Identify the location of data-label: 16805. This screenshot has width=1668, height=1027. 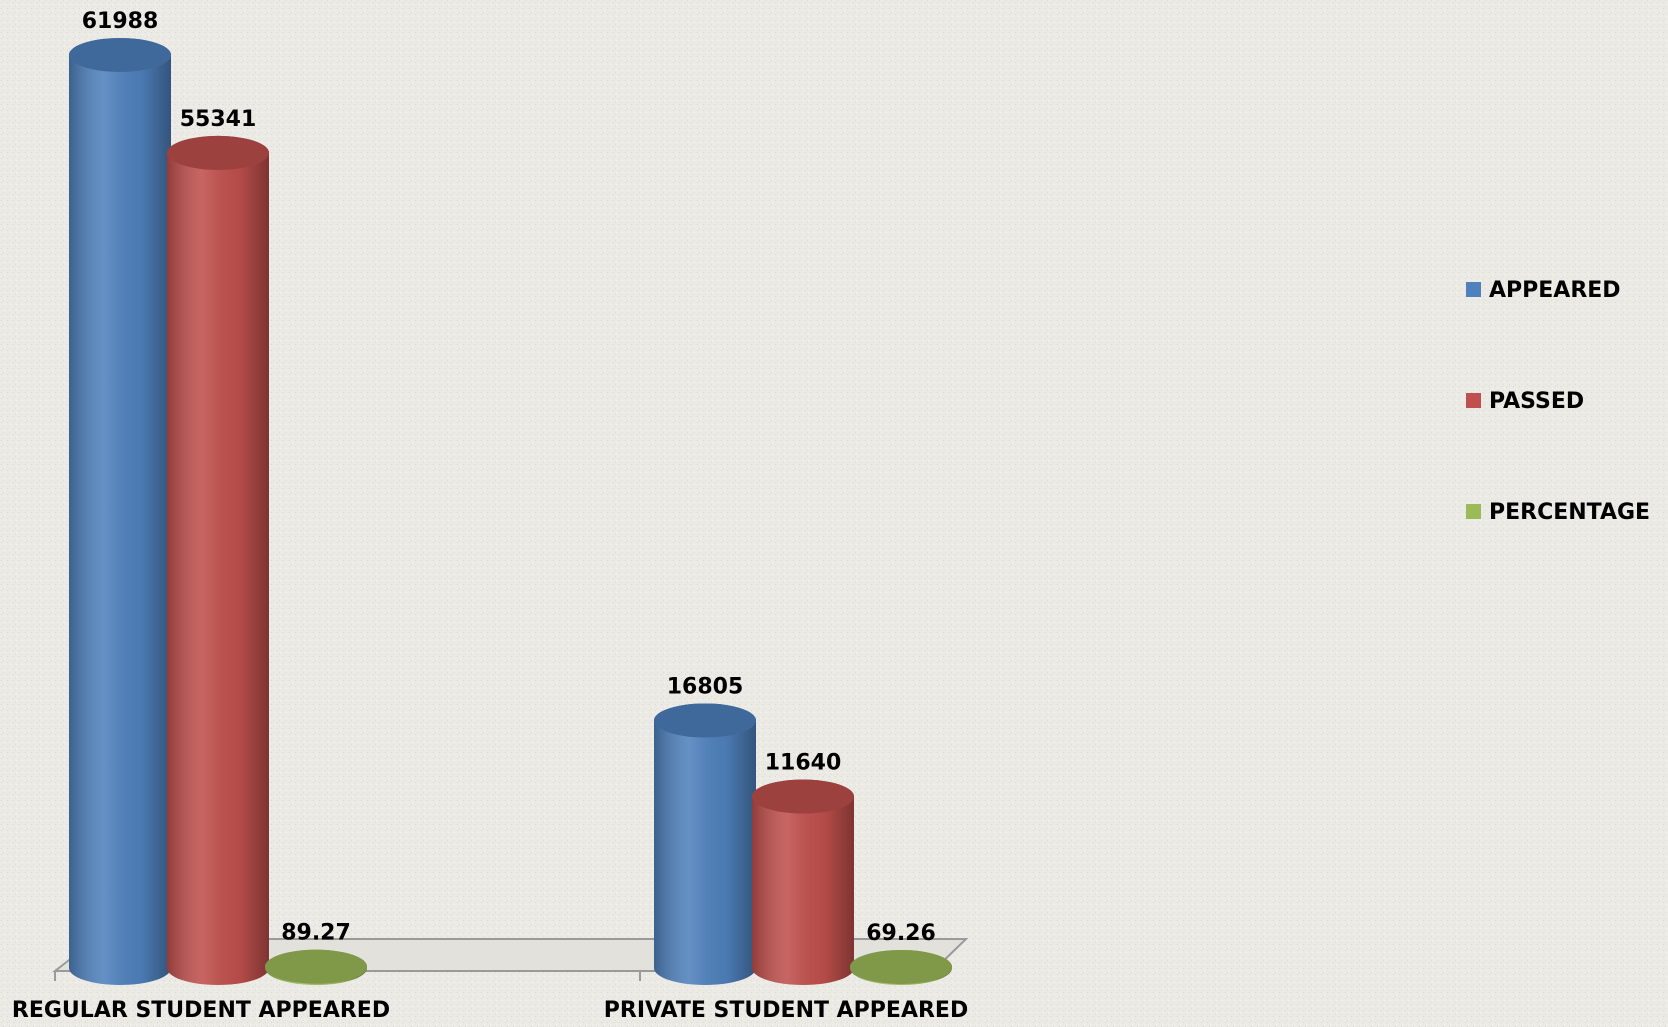
(705, 686).